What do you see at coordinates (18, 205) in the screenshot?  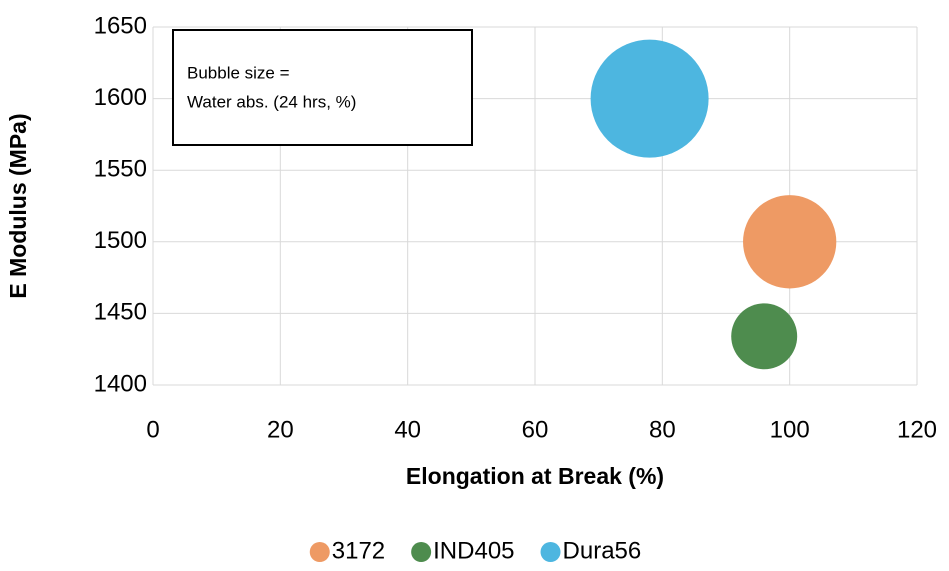 I see `y-axis-title: E Modulus (MPa)` at bounding box center [18, 205].